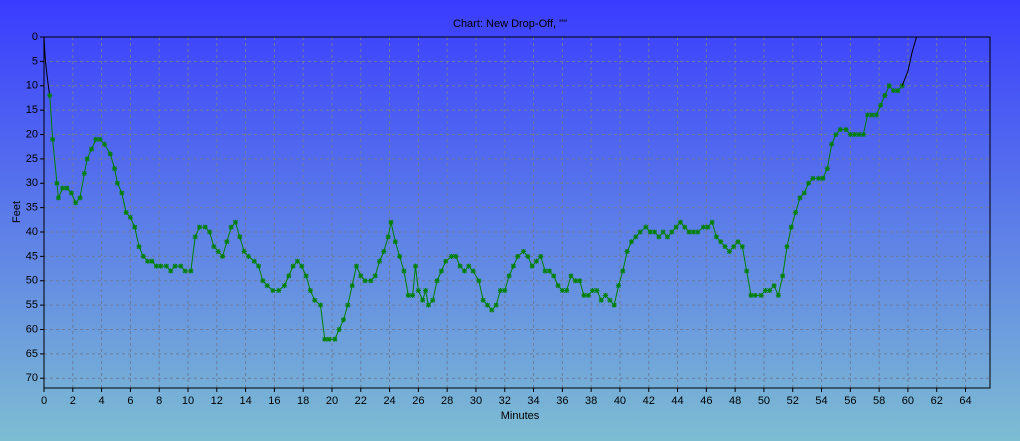 The width and height of the screenshot is (1020, 441). I want to click on y-tick-label: 35, so click(32, 208).